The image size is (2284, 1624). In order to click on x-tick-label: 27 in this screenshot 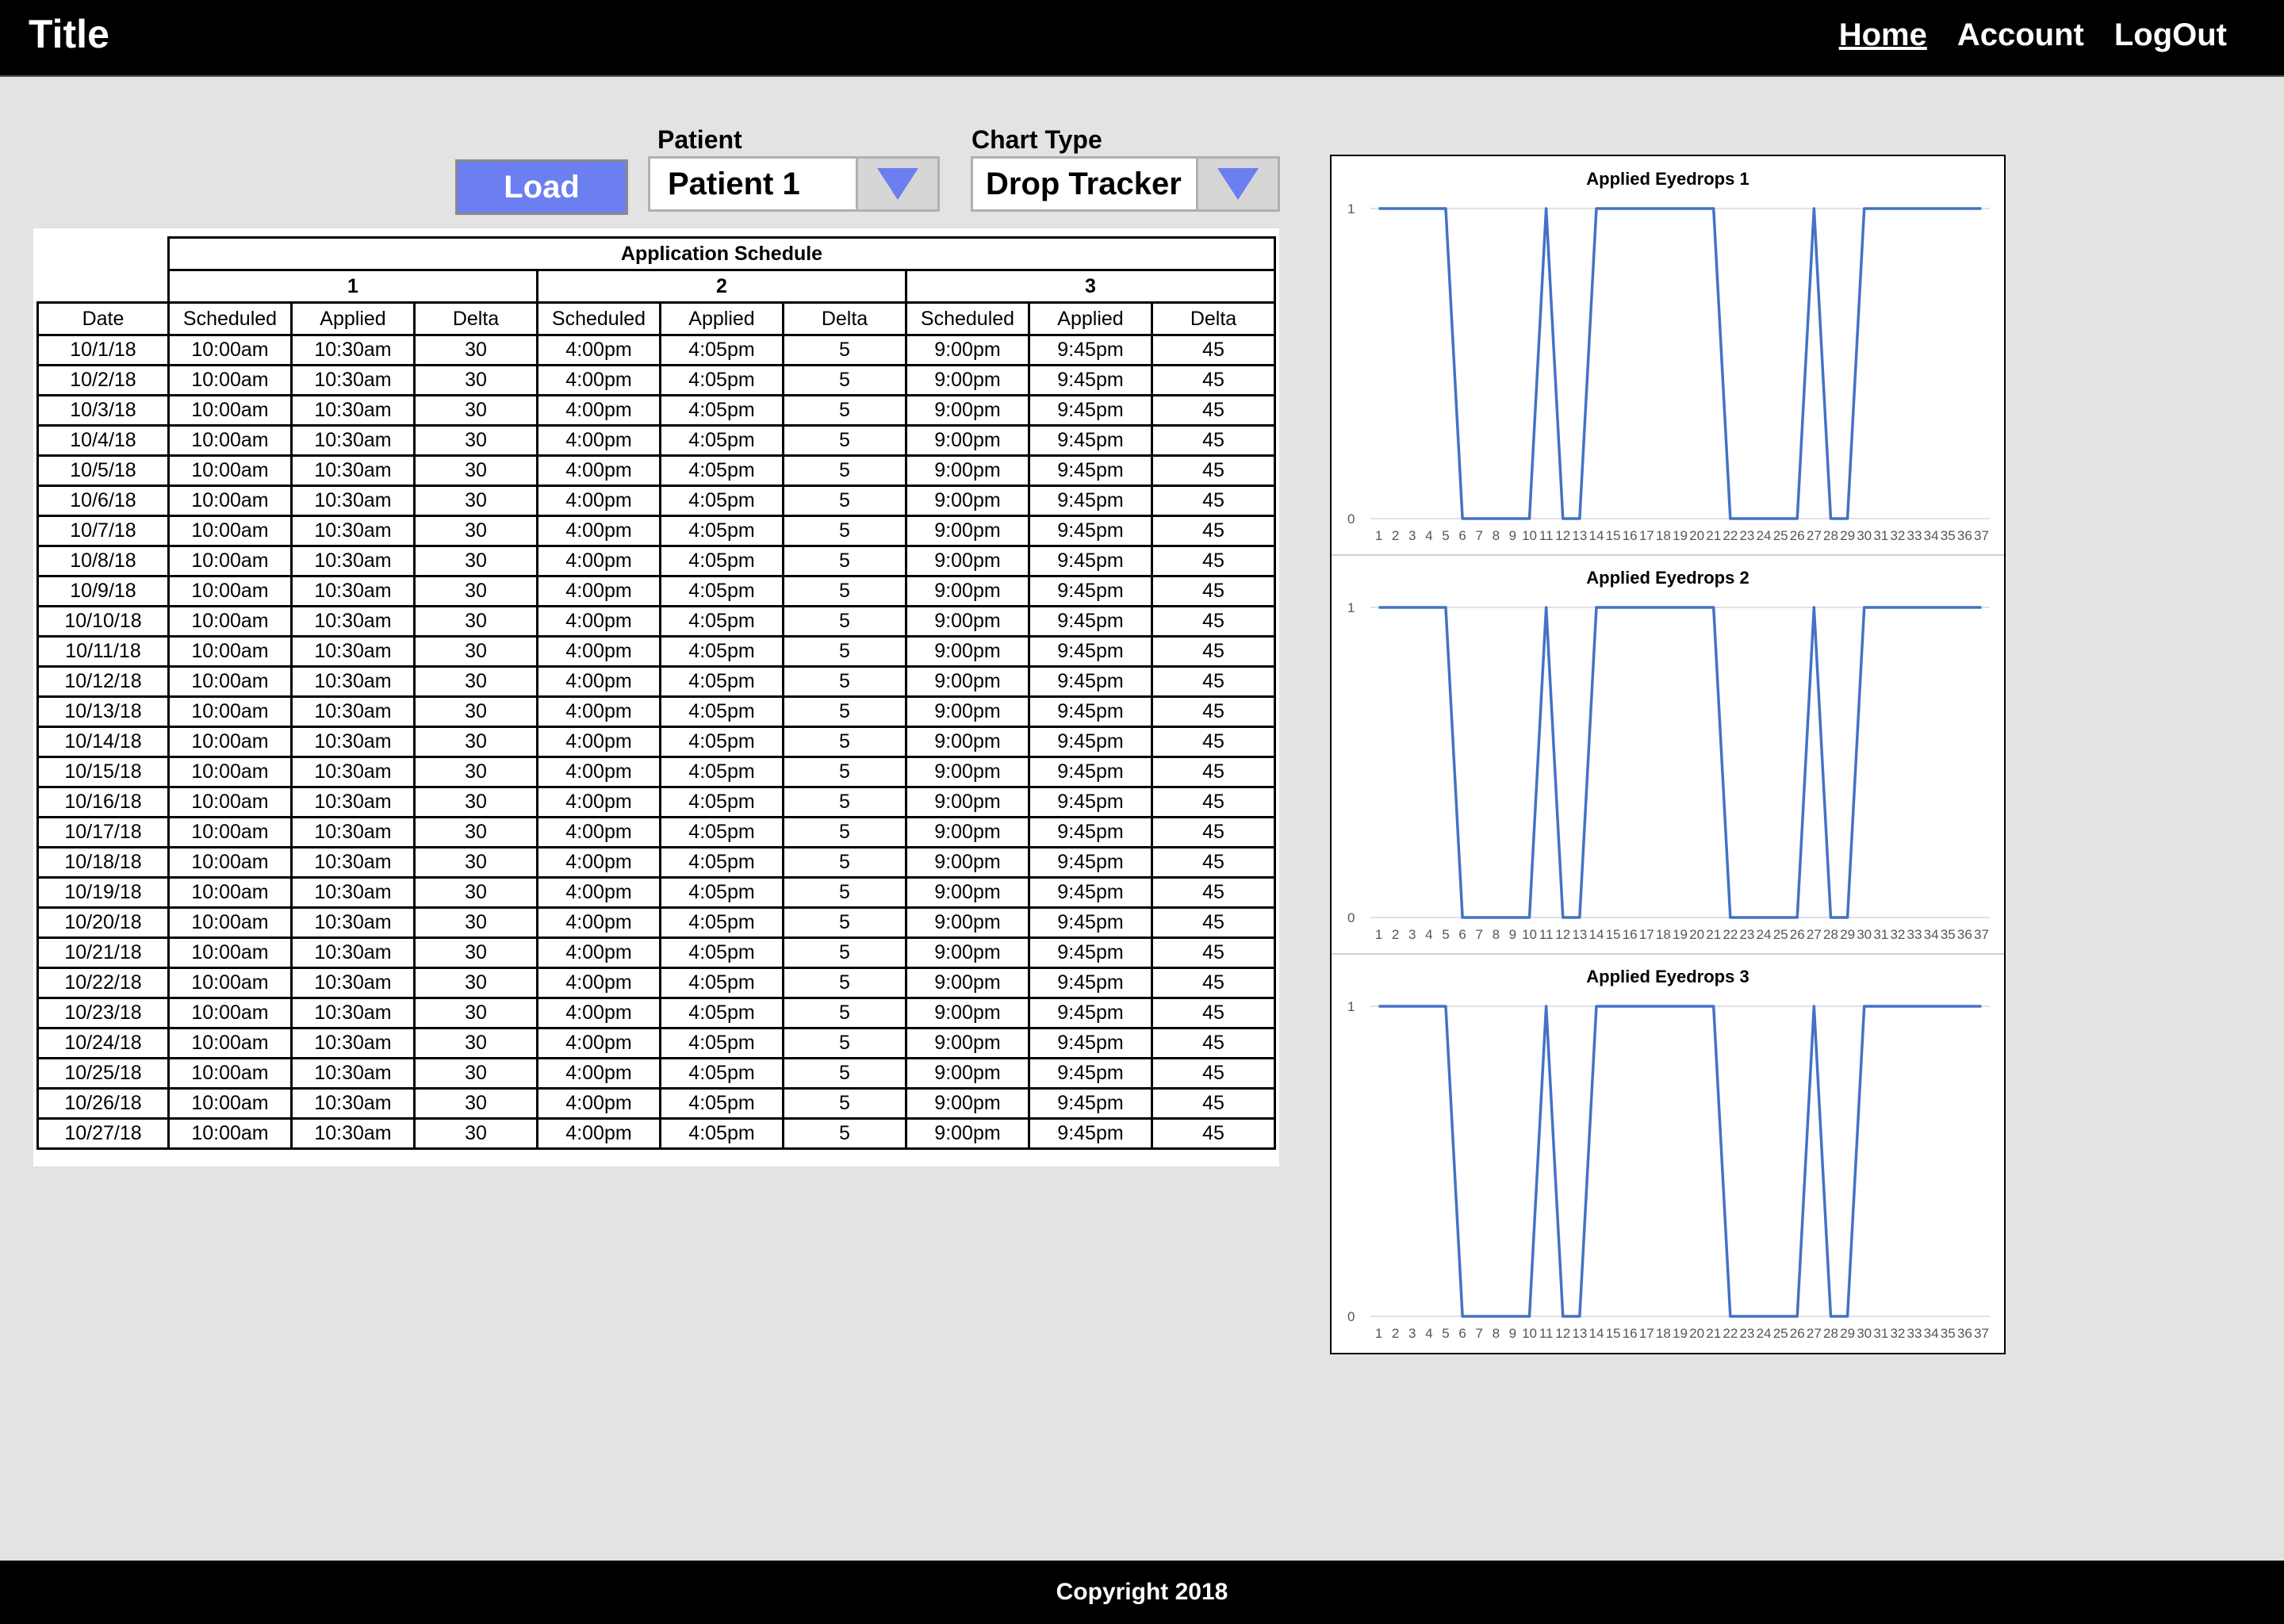, I will do `click(1814, 935)`.